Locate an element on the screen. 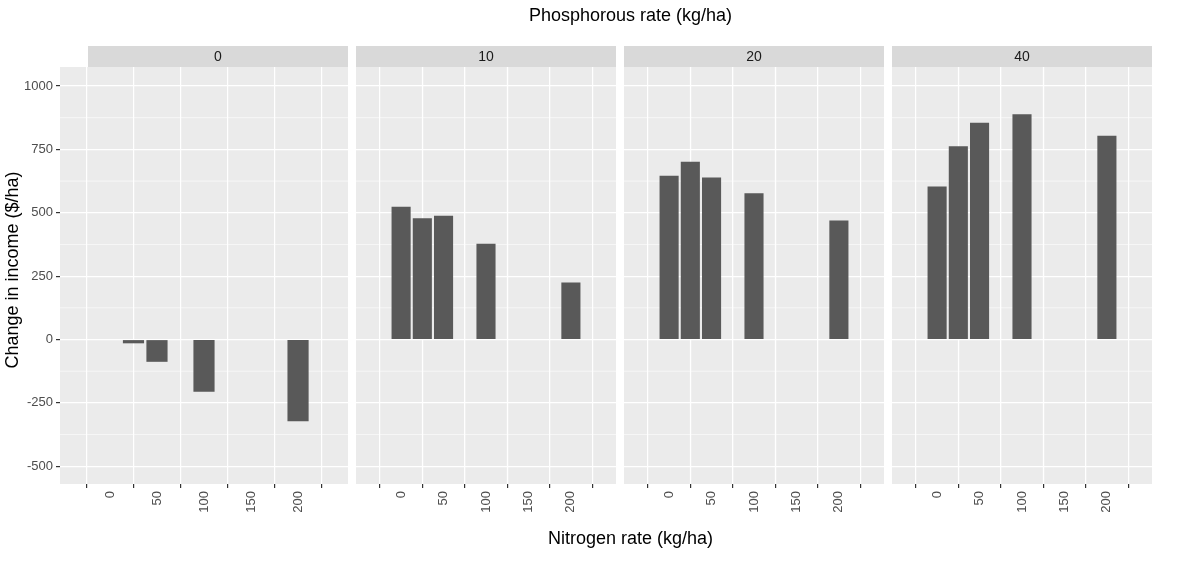 The height and width of the screenshot is (586, 1185). y-tick-label: 500 is located at coordinates (42, 212).